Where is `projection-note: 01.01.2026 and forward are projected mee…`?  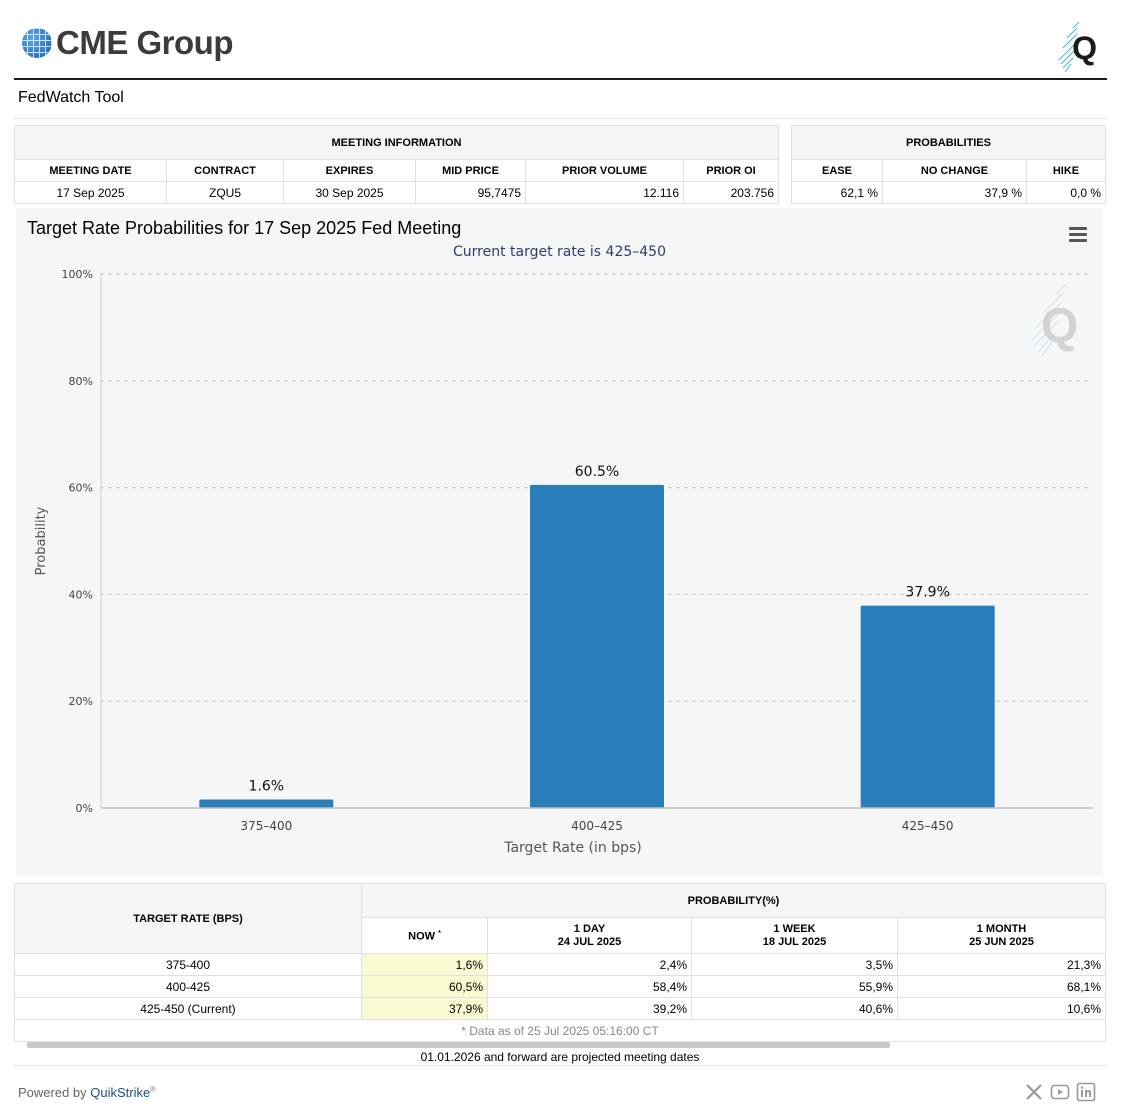
projection-note: 01.01.2026 and forward are projected mee… is located at coordinates (560, 1057).